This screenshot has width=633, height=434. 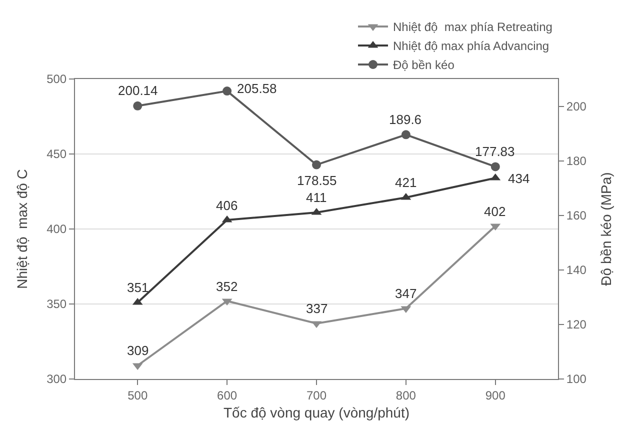 I want to click on x-tick-label: 600, so click(x=227, y=395).